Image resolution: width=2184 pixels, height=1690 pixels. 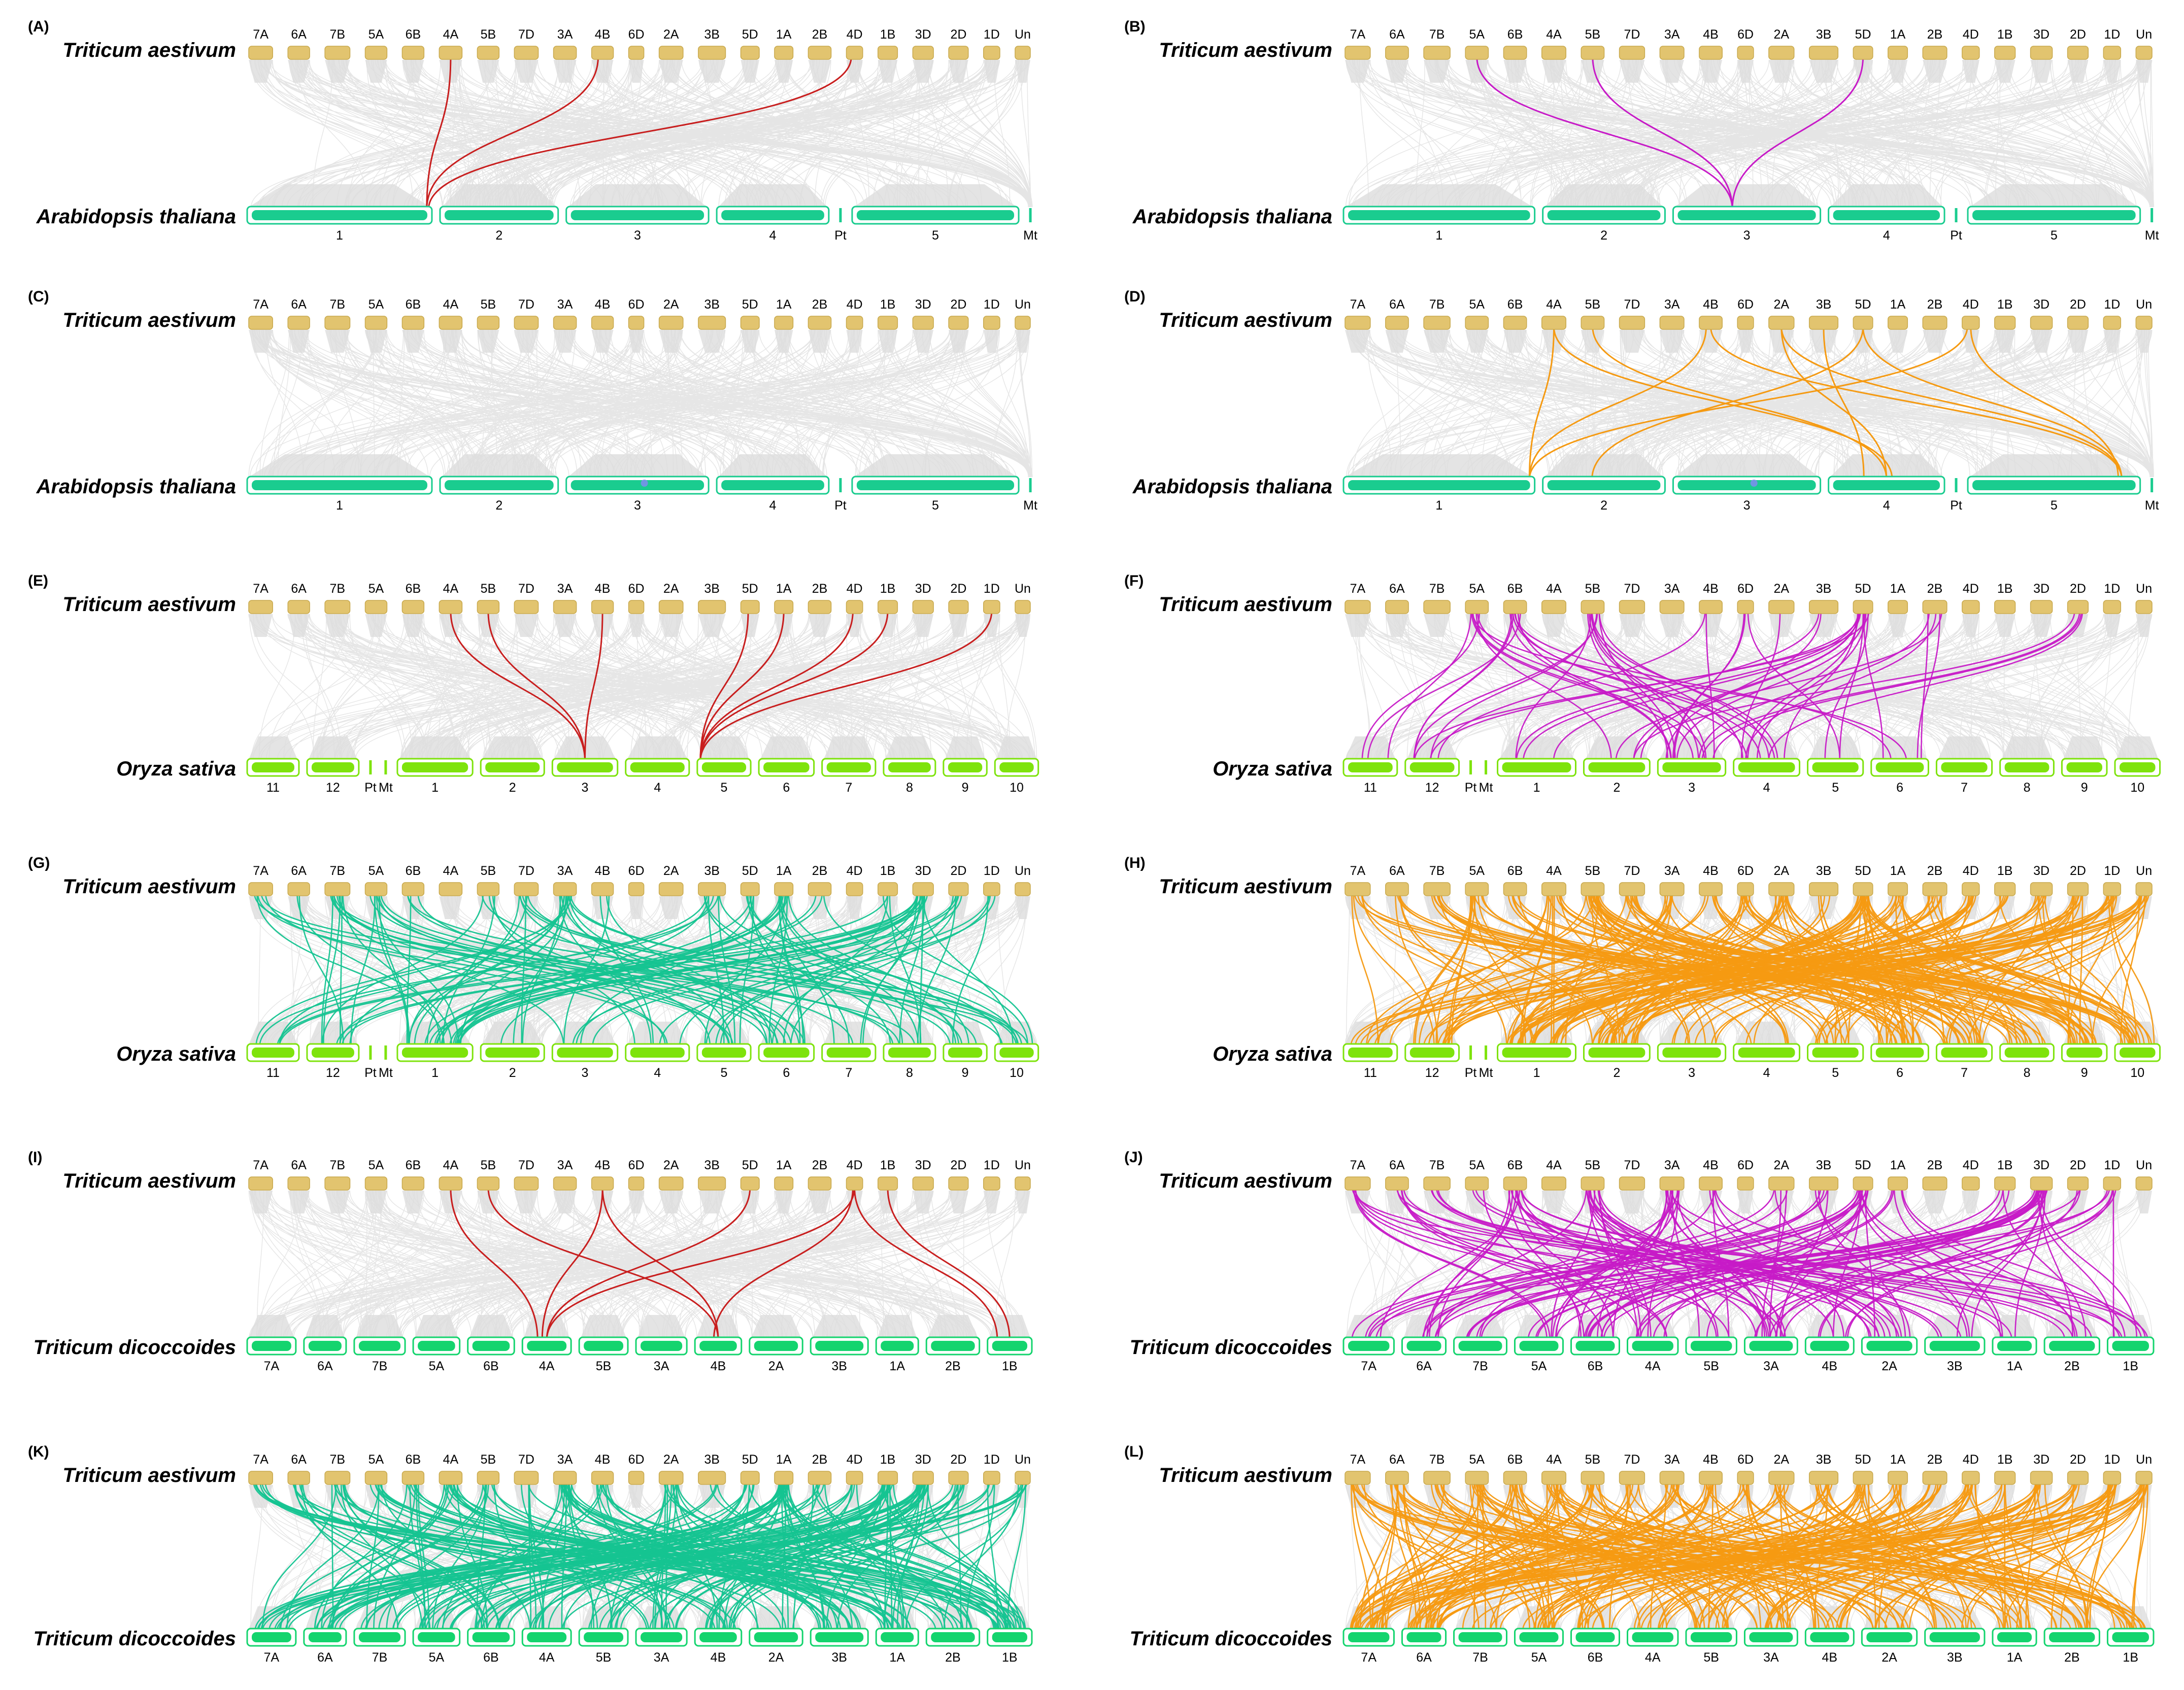 What do you see at coordinates (1477, 304) in the screenshot?
I see `wheat-chromosome-label: 5A` at bounding box center [1477, 304].